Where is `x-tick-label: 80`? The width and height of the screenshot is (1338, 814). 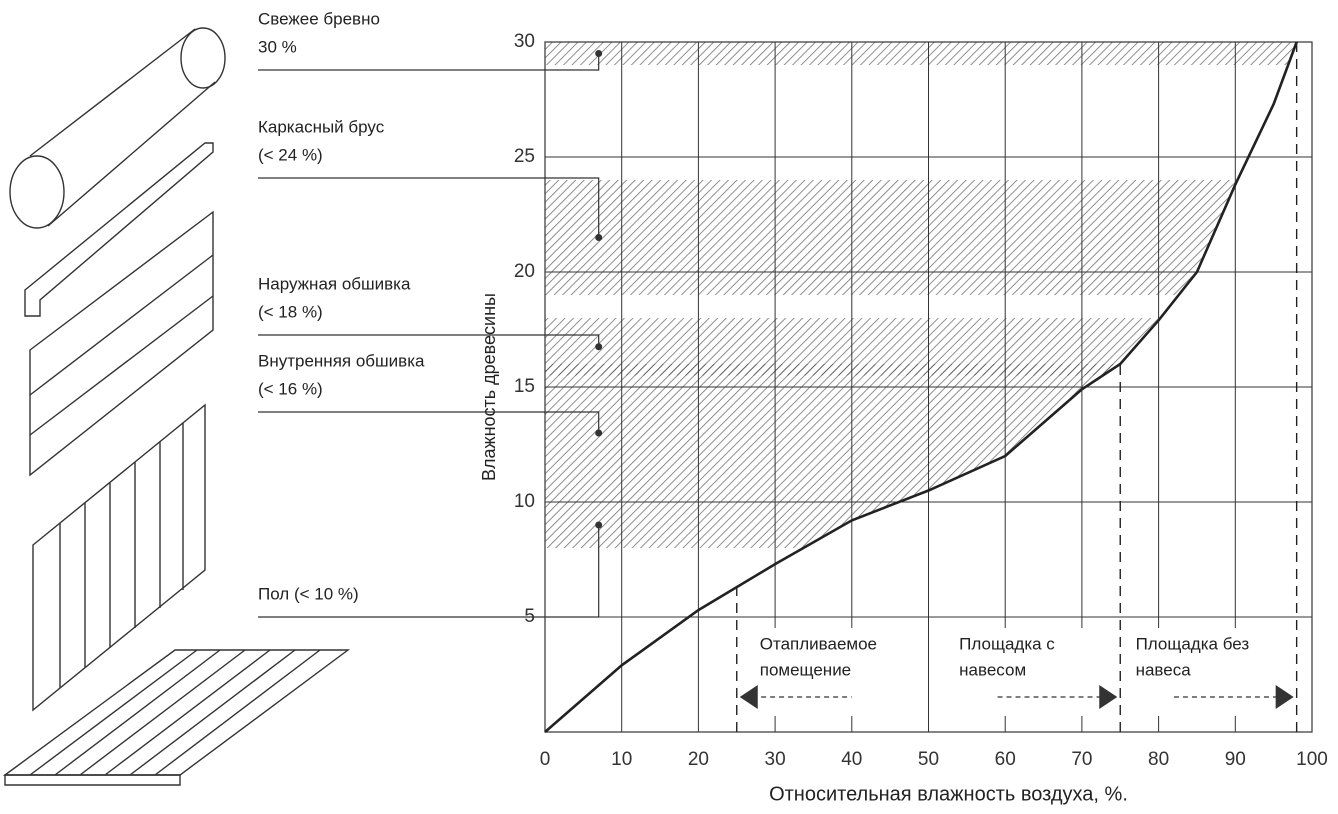
x-tick-label: 80 is located at coordinates (1158, 759).